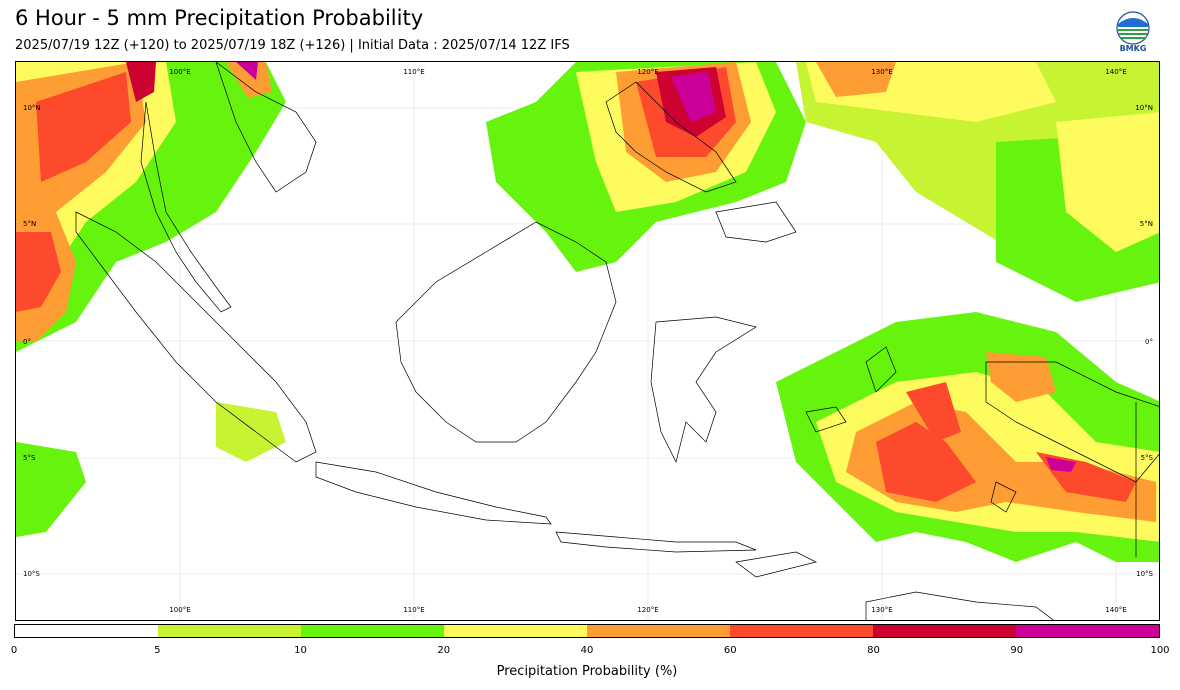 Image resolution: width=1180 pixels, height=690 pixels. I want to click on colorbar-tick-label: 90, so click(1017, 650).